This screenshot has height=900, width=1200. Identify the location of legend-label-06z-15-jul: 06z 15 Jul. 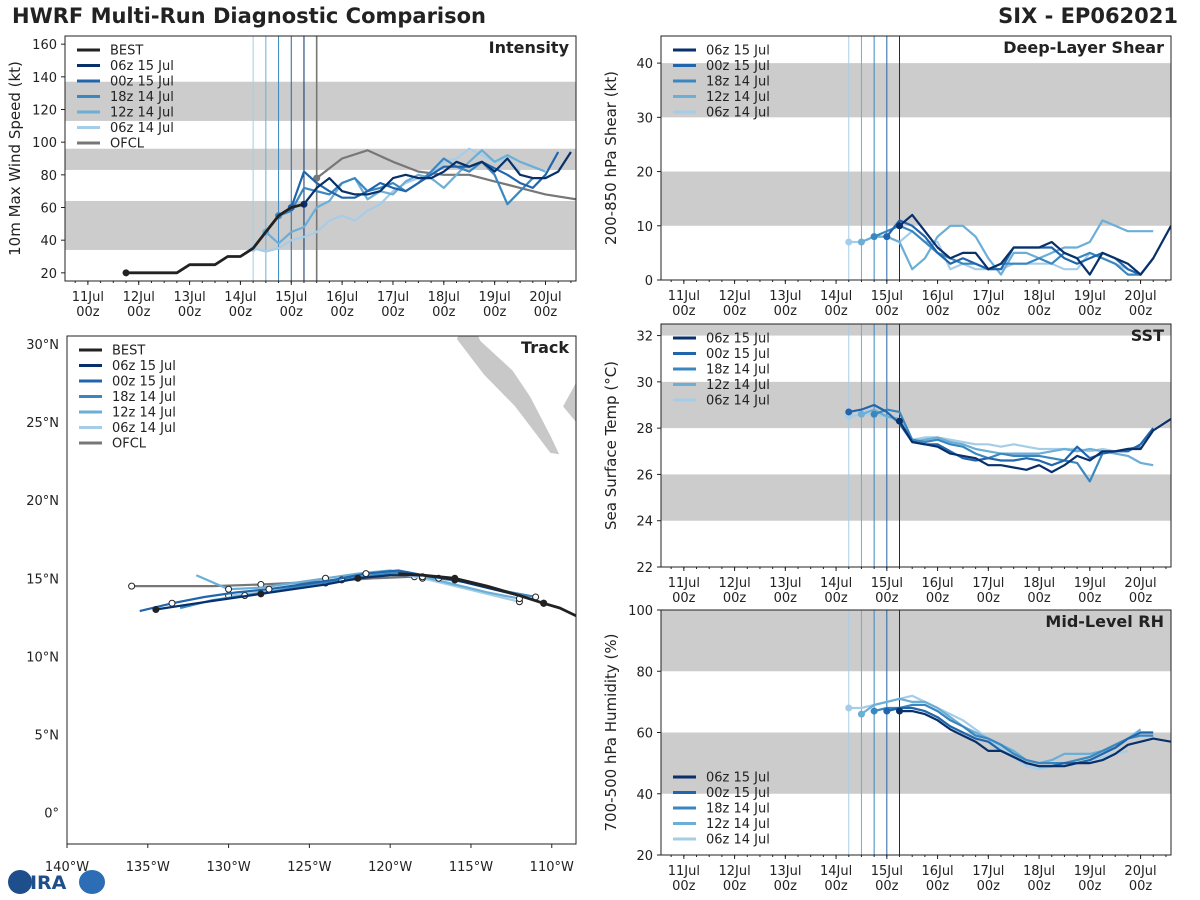
(738, 778).